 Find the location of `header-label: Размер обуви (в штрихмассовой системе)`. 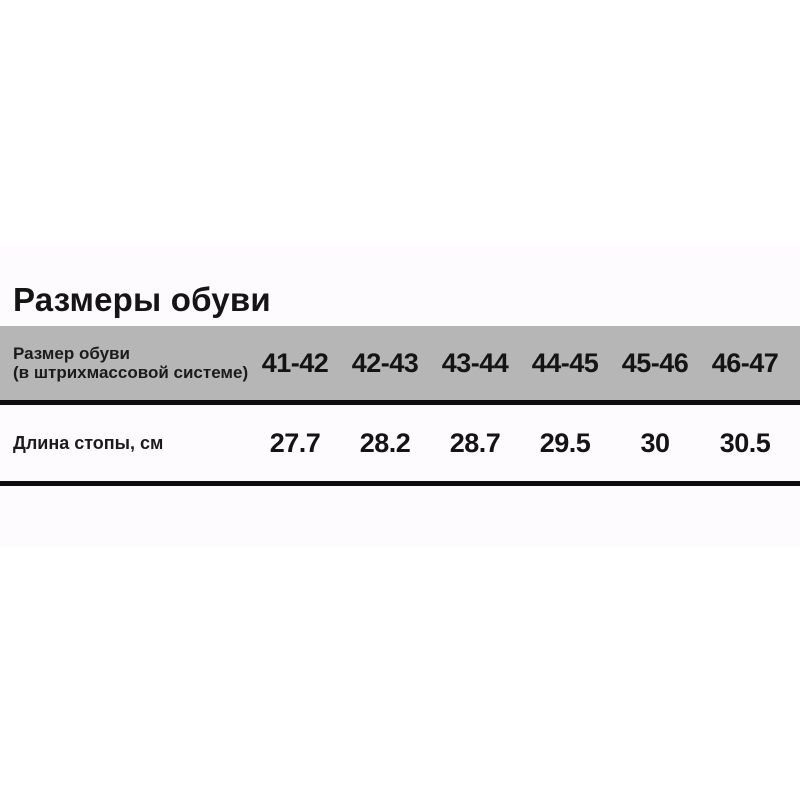

header-label: Размер обуви (в штрихмассовой системе) is located at coordinates (125, 363).